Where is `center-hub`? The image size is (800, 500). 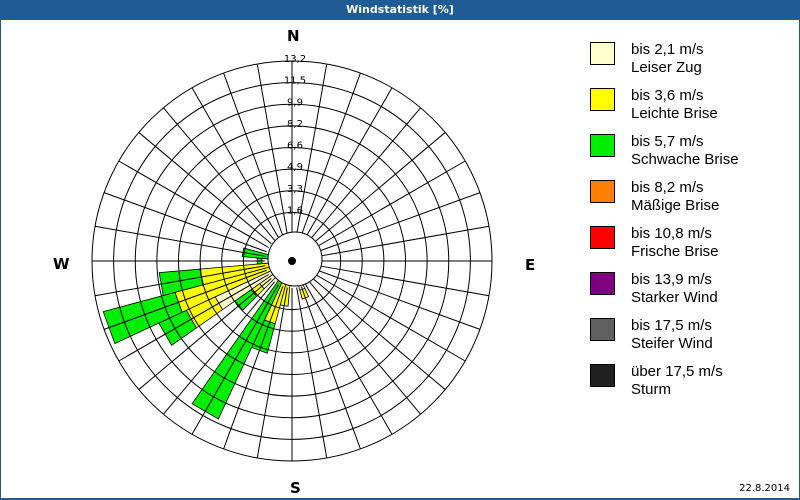 center-hub is located at coordinates (292, 261).